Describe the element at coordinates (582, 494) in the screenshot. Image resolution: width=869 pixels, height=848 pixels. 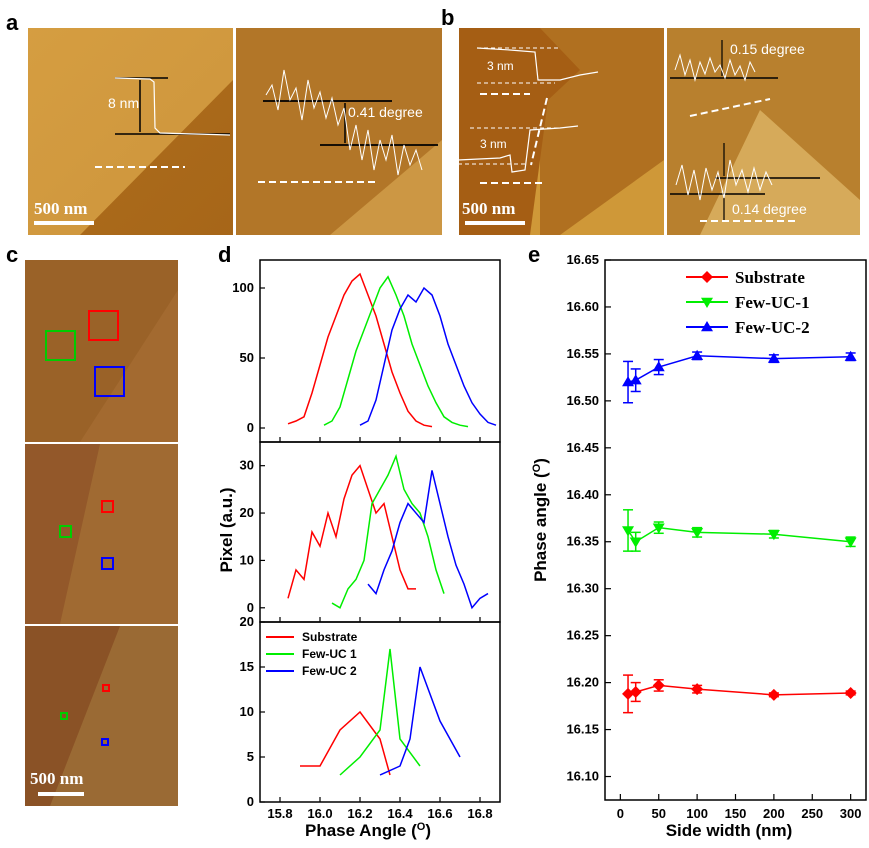
I see `panel-e-ytick-label: 16.40` at that location.